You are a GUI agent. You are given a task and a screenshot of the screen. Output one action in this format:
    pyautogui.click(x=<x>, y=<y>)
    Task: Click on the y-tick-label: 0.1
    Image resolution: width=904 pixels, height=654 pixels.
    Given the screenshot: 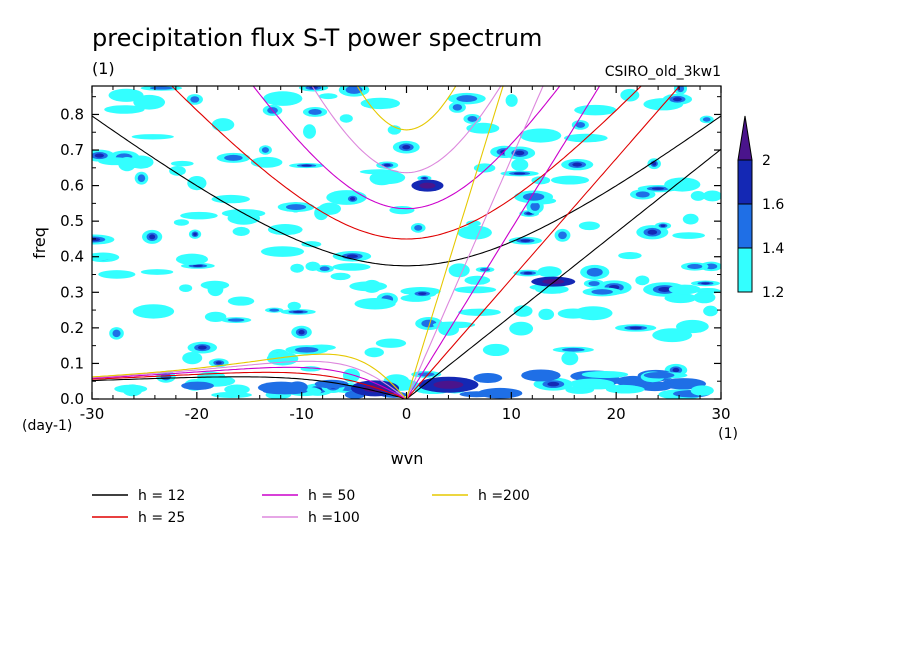 What is the action you would take?
    pyautogui.click(x=72, y=363)
    